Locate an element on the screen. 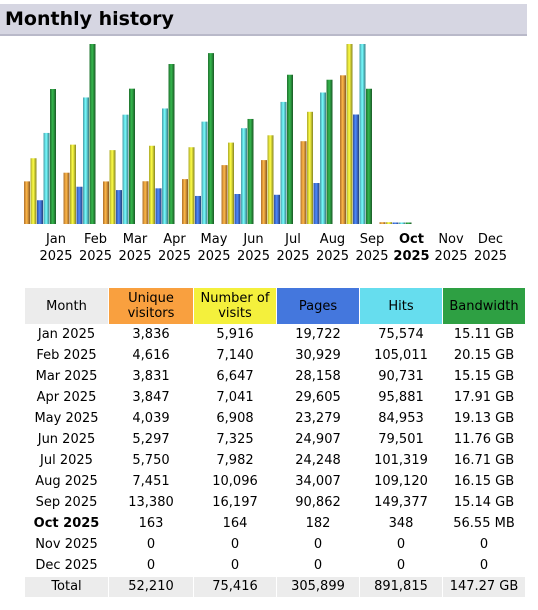 Image resolution: width=538 pixels, height=610 pixels. cell-unique-visitors: 4,616 is located at coordinates (151, 356).